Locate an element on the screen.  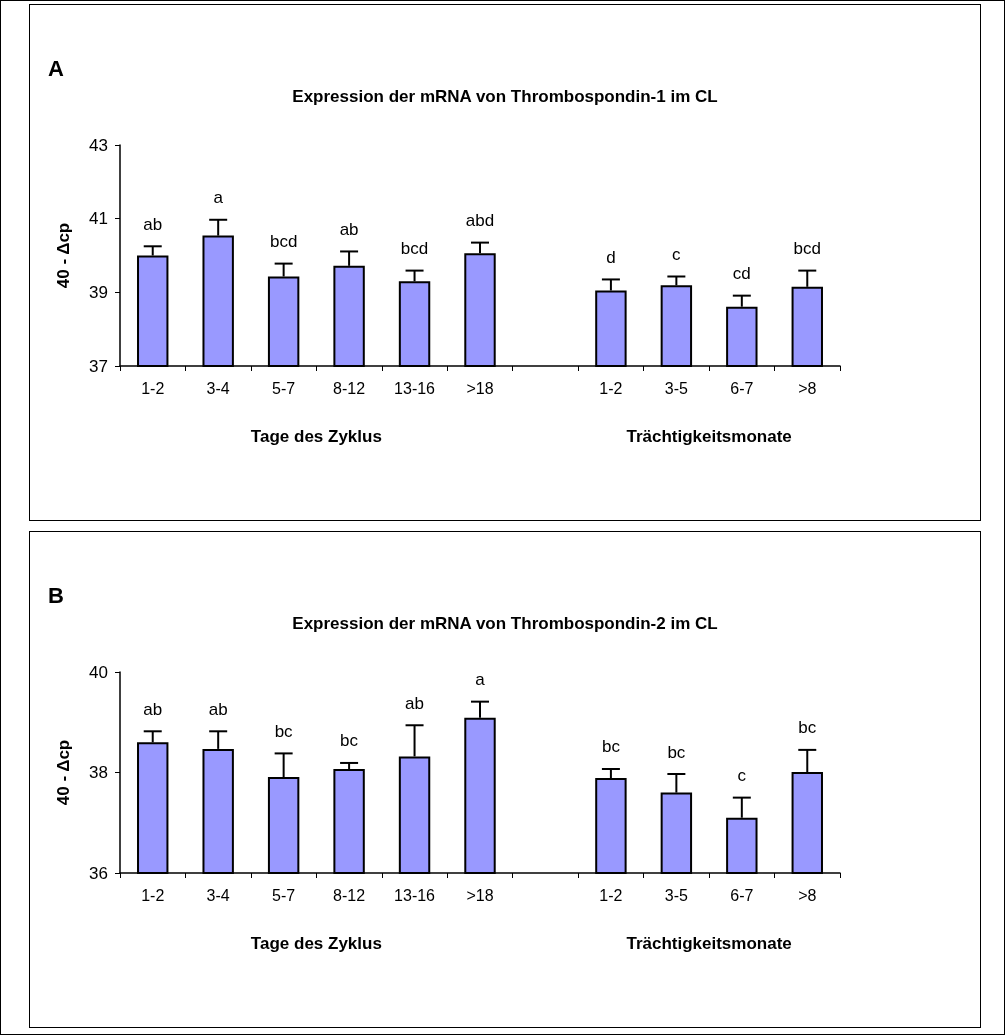
y-tick-label: 39 is located at coordinates (98, 292).